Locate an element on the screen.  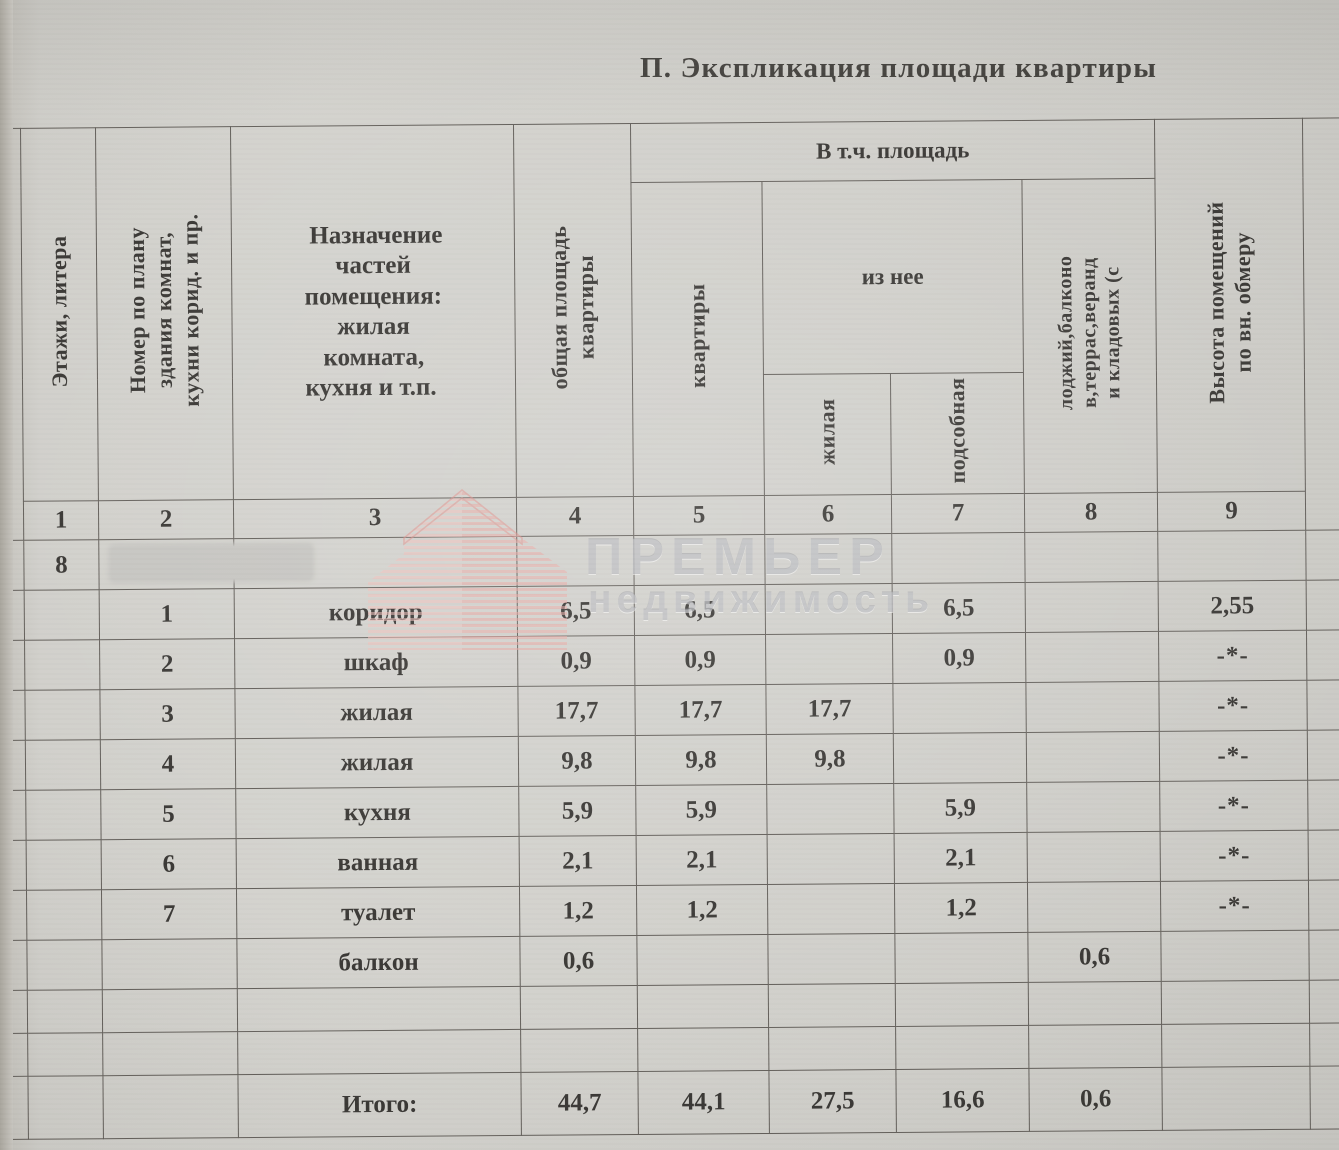
cell-apartment is located at coordinates (699, 560).